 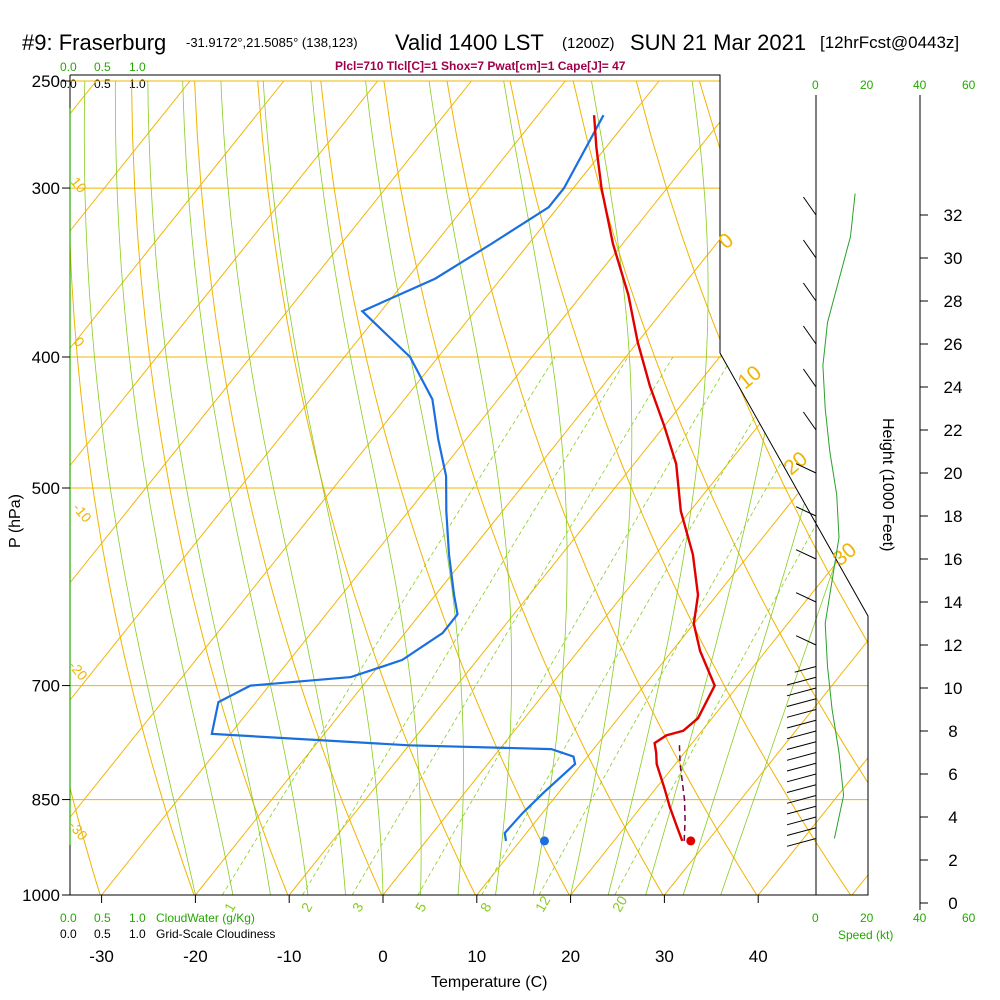 What do you see at coordinates (620, 904) in the screenshot?
I see `mixing-ratio-label: 20` at bounding box center [620, 904].